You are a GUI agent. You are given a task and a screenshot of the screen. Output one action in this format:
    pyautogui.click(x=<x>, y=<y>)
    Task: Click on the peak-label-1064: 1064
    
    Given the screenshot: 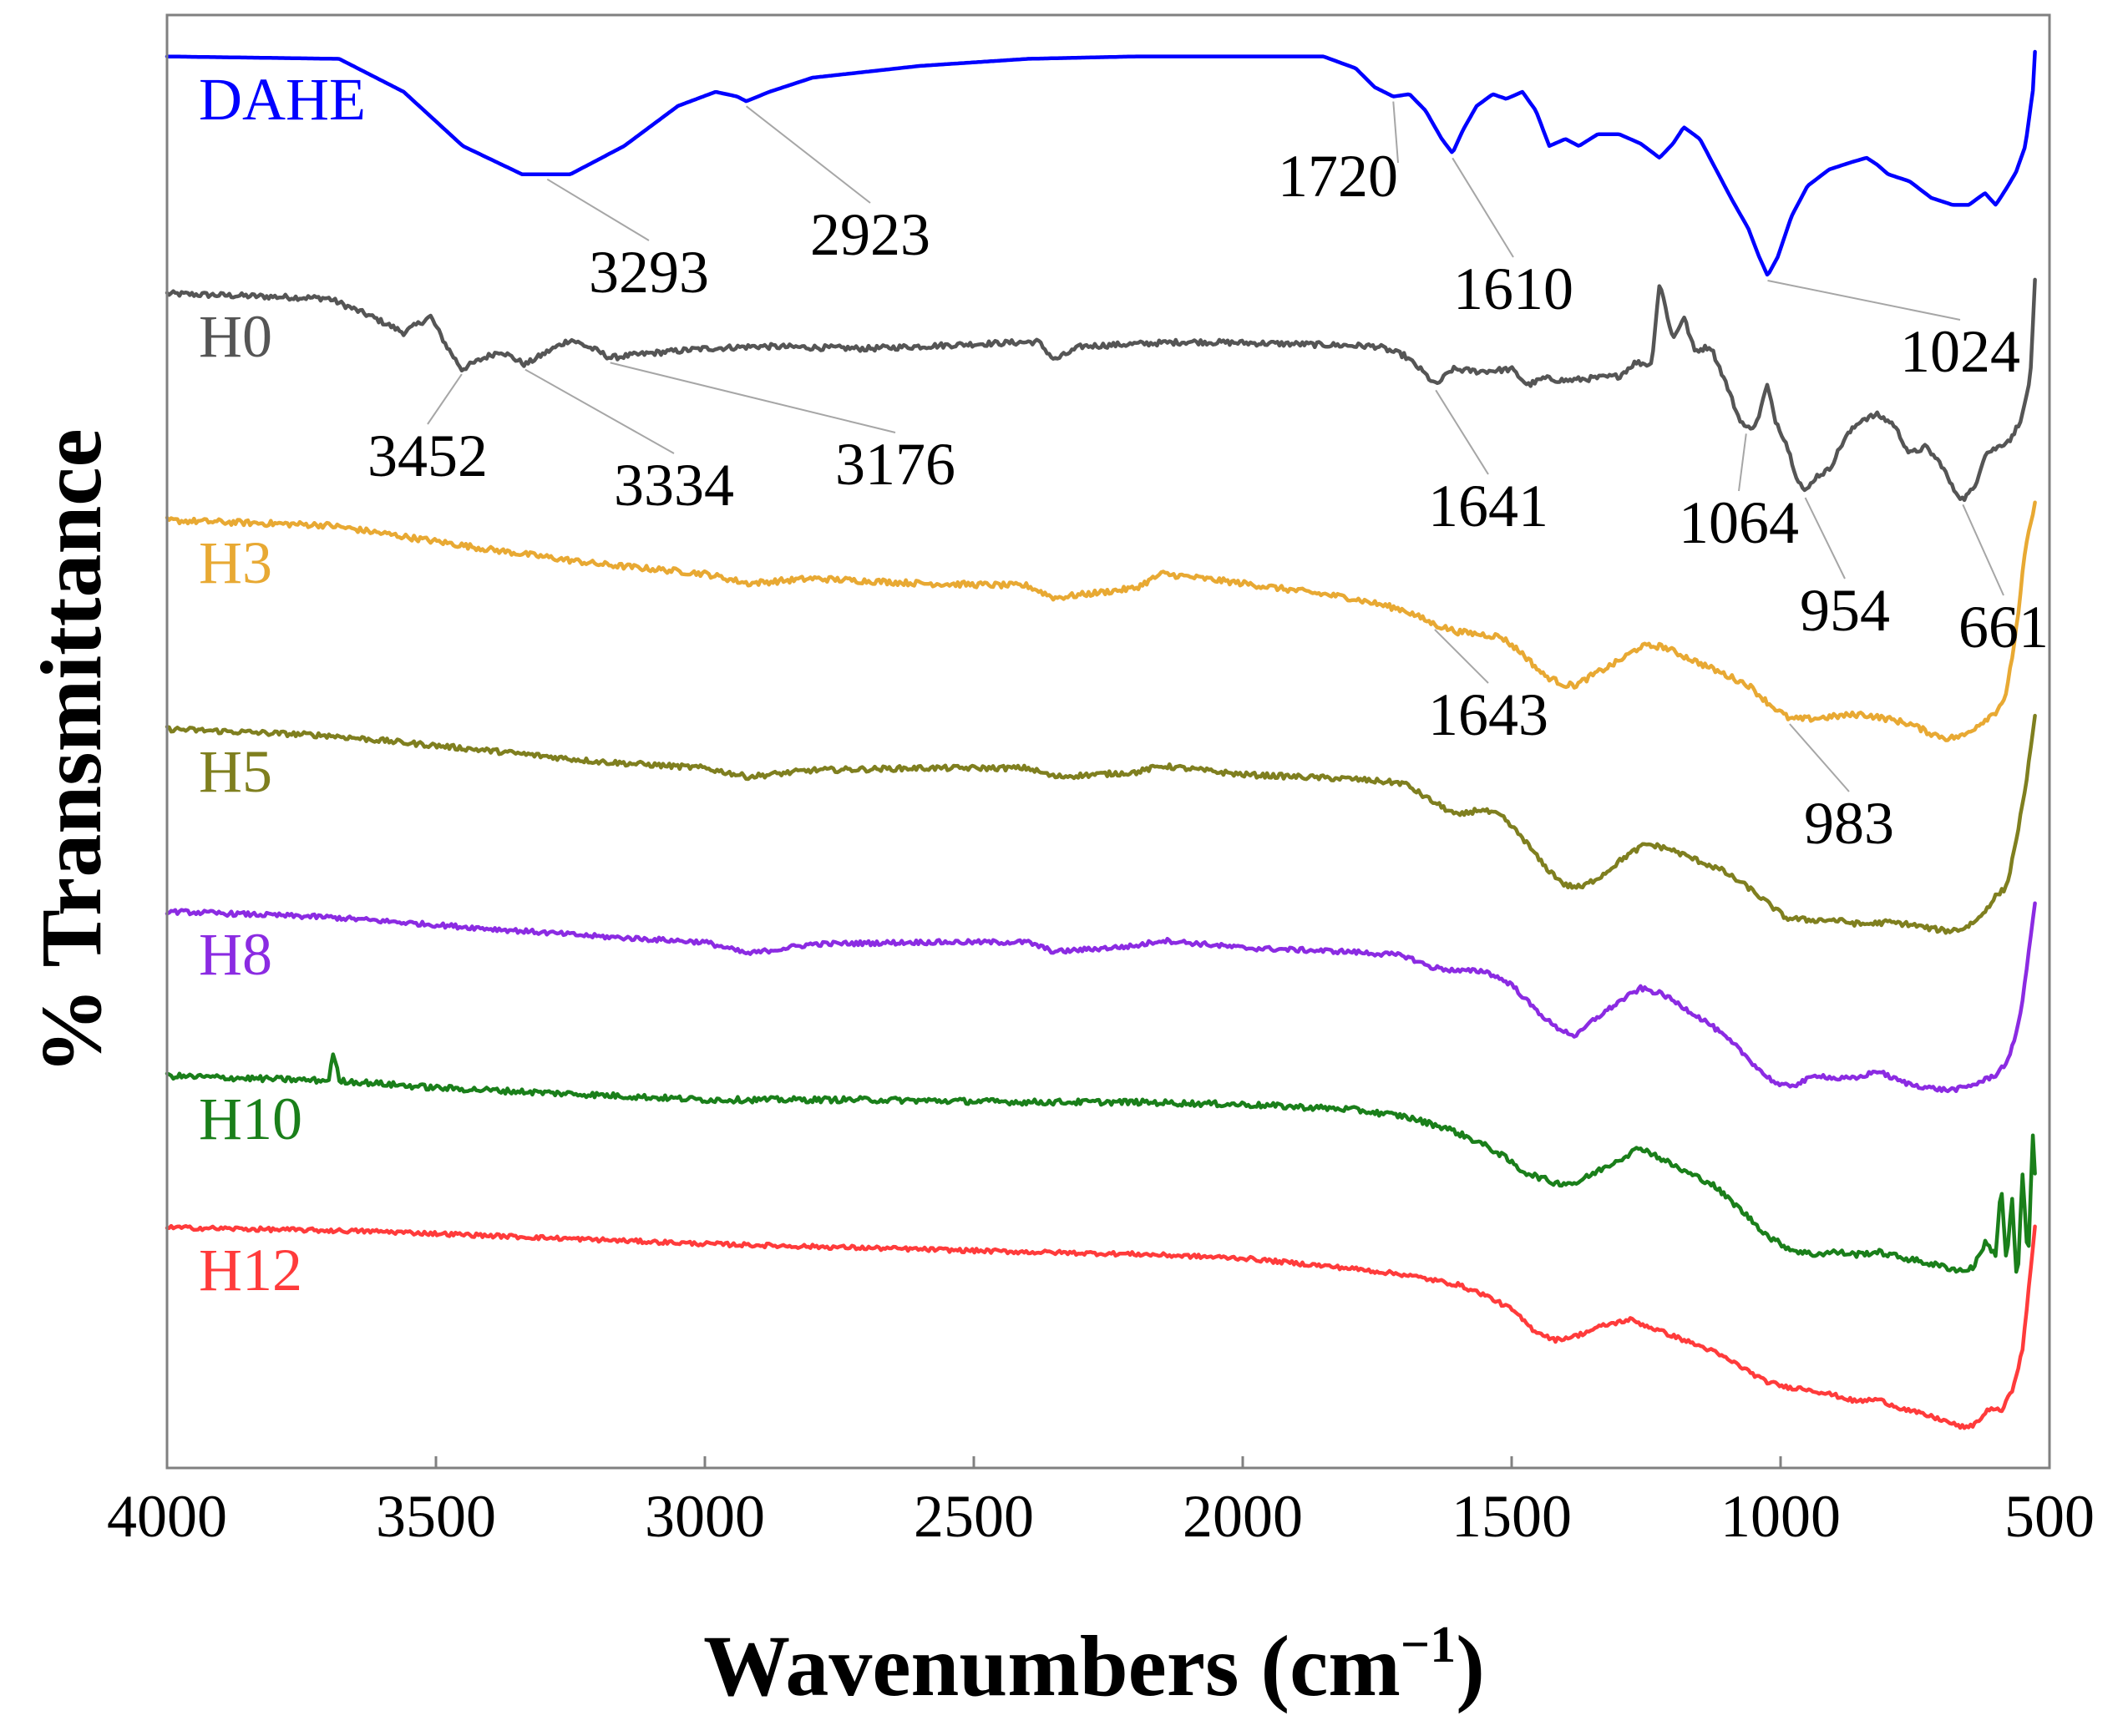 What is the action you would take?
    pyautogui.click(x=1739, y=522)
    